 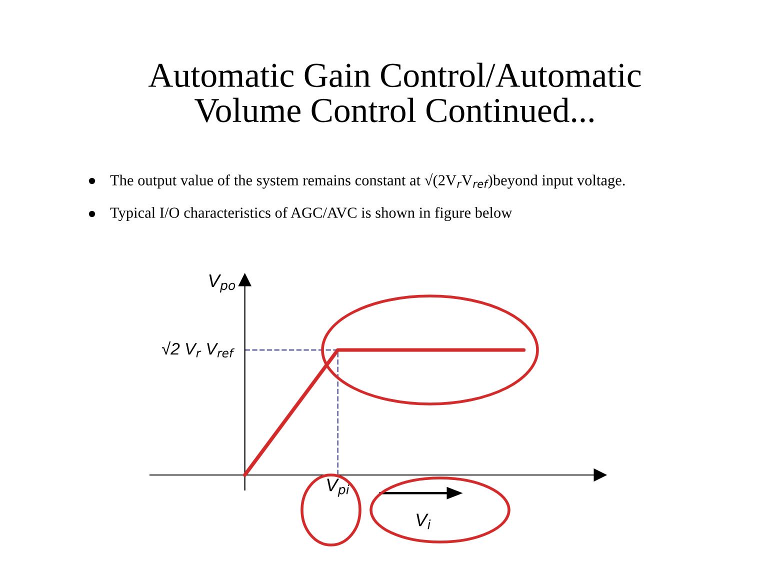 I want to click on text: Typical I/O characteristics of AGC/AVC is shown in figure below, so click(x=311, y=214).